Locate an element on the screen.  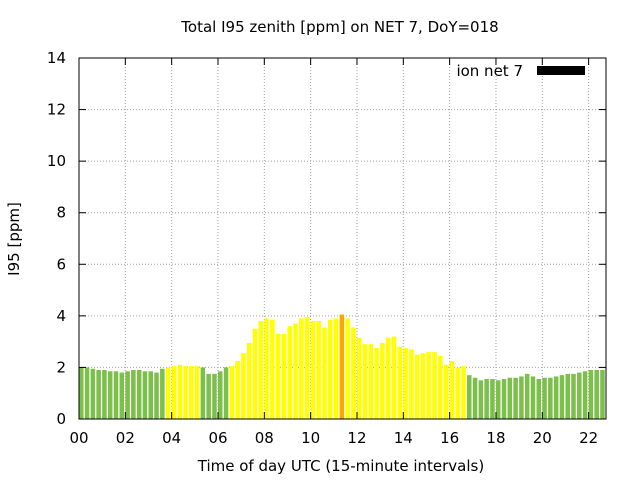
legend: ion net 7 is located at coordinates (520, 71).